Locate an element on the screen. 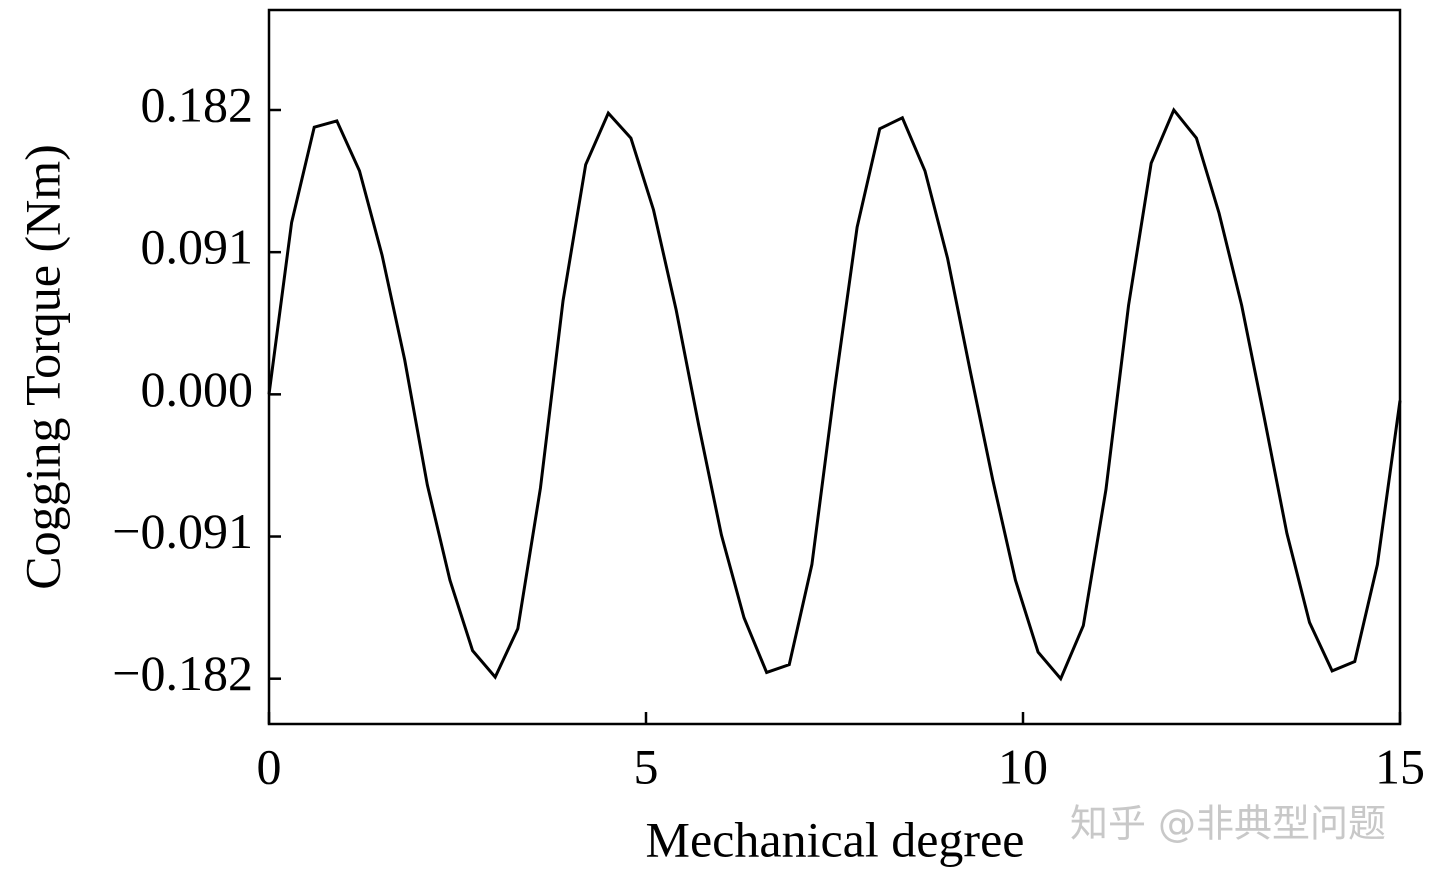  y-tick-label: −0.091 is located at coordinates (182, 531).